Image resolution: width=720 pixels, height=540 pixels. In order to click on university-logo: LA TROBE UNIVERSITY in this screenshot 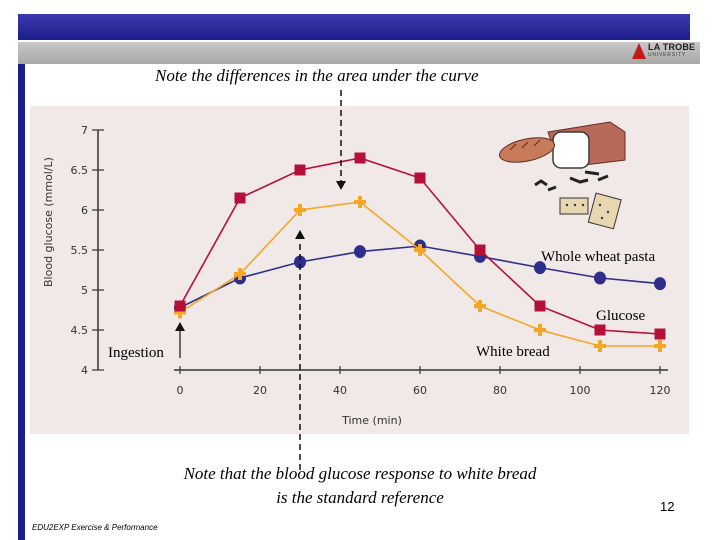, I will do `click(664, 51)`.